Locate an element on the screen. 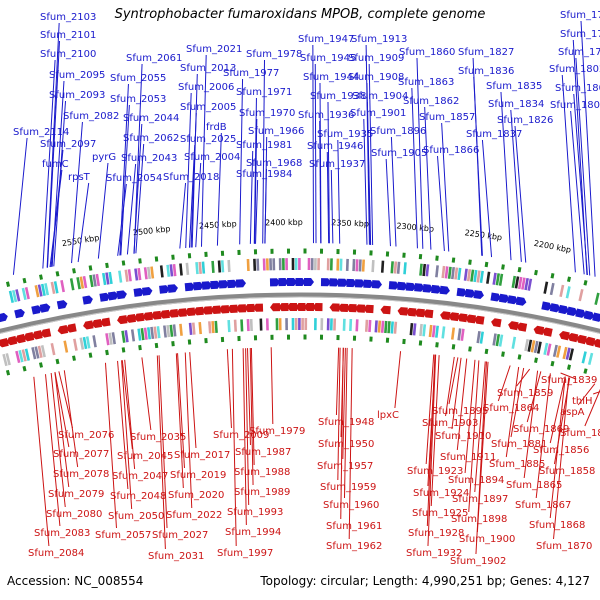 The height and width of the screenshot is (600, 600). reverse-gene-label: Sfum_2057 is located at coordinates (123, 451).